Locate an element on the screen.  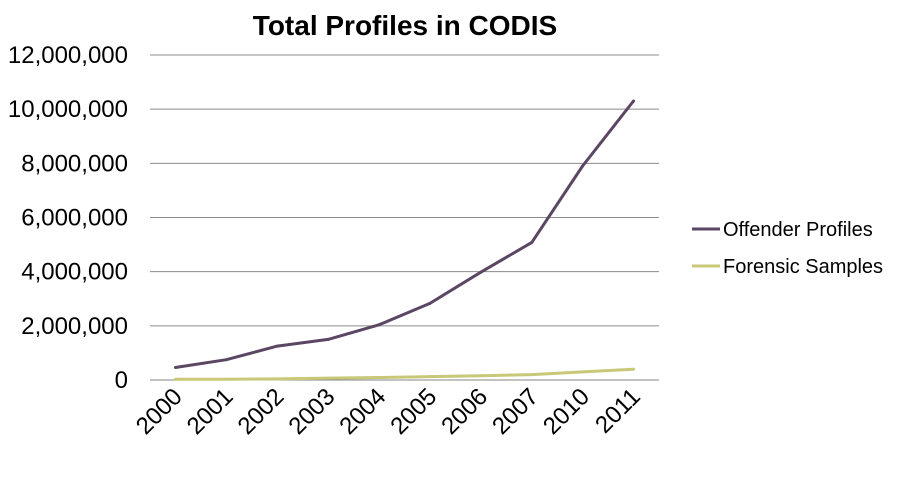
x-tick-label: 2003 is located at coordinates (312, 411).